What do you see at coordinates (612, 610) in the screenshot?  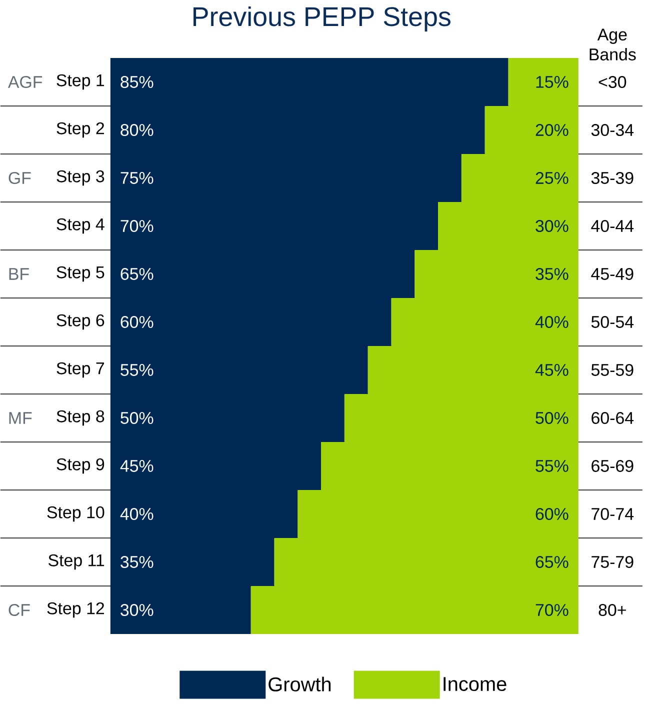 I see `text: 80+` at bounding box center [612, 610].